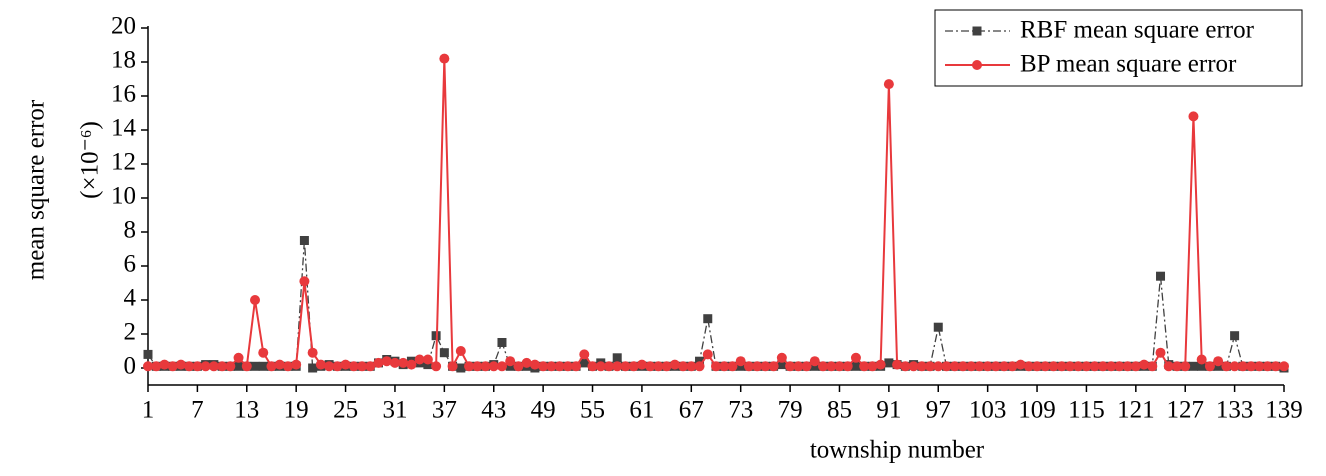 The height and width of the screenshot is (476, 1326). What do you see at coordinates (124, 128) in the screenshot?
I see `y-tick-label: 14` at bounding box center [124, 128].